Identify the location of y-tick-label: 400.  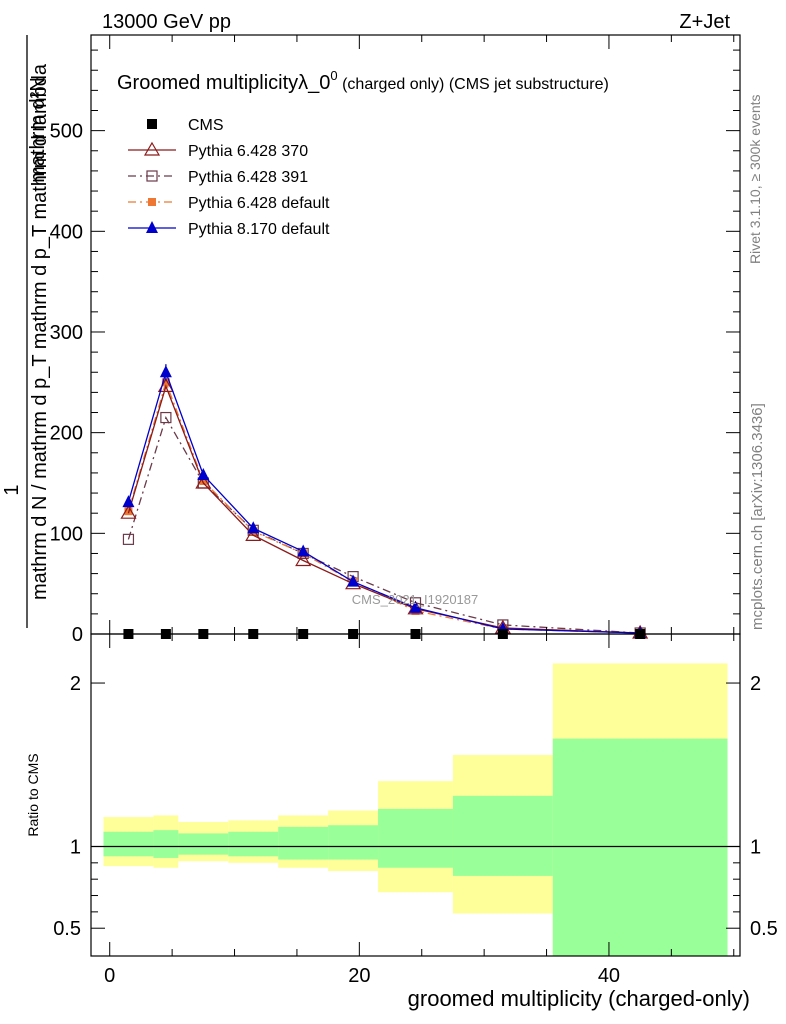
(66, 232).